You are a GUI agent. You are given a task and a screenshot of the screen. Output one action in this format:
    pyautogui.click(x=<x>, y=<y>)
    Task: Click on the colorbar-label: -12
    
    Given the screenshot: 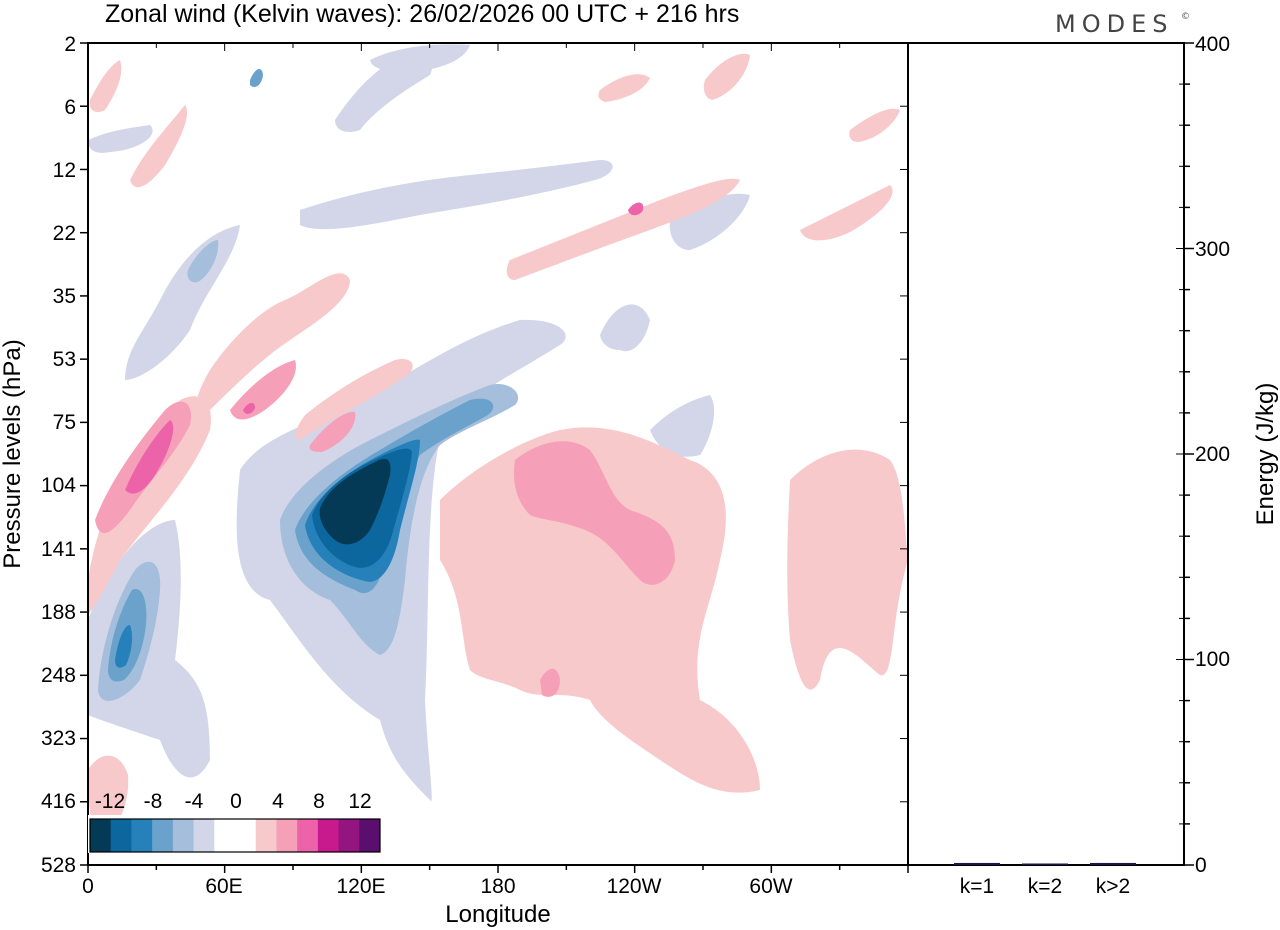 What is the action you would take?
    pyautogui.click(x=110, y=801)
    